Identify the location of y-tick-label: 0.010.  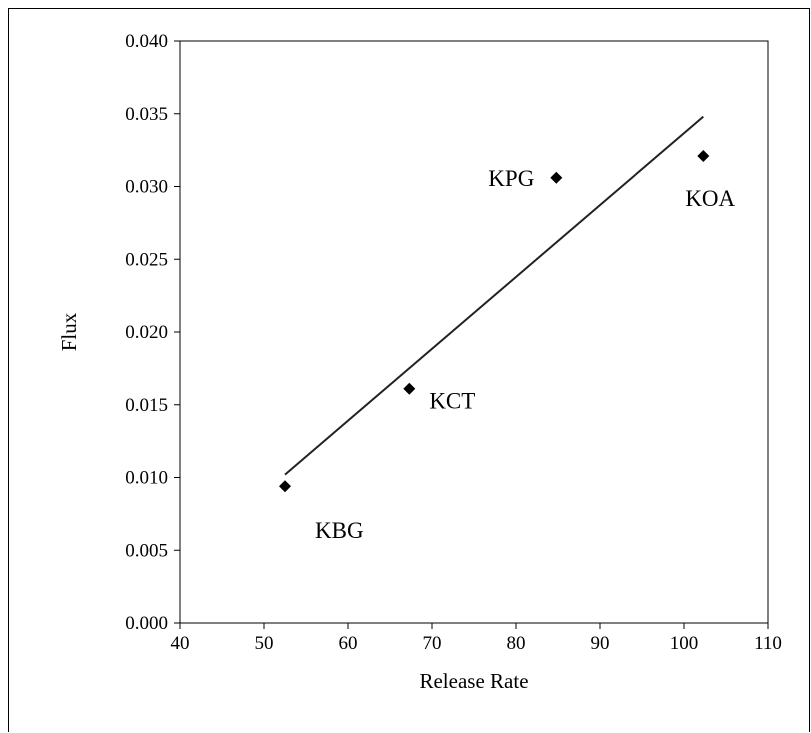
(146, 478).